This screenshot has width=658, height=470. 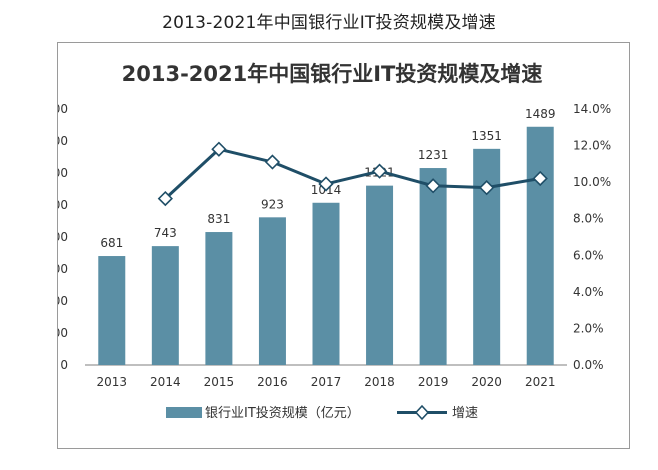 I want to click on right-tick-label: 8.0%, so click(x=588, y=219).